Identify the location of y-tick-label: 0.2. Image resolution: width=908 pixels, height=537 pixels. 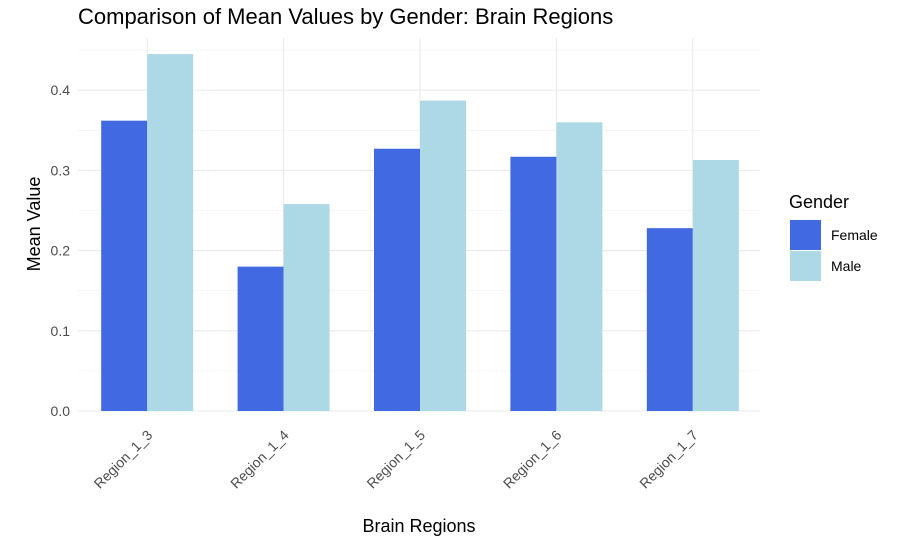
(61, 251).